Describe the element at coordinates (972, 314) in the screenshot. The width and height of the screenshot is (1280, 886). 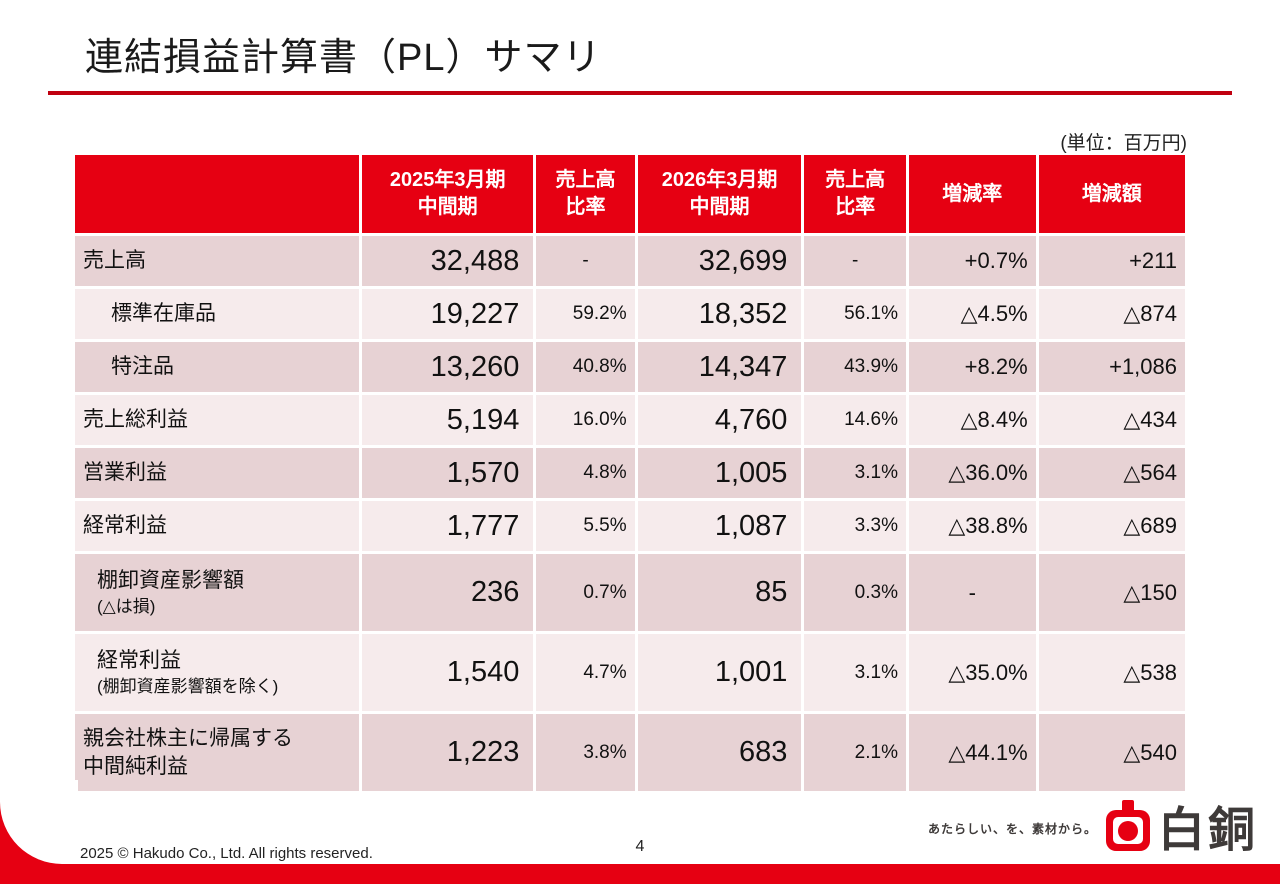
I see `change-rate-cell: △4.5%` at that location.